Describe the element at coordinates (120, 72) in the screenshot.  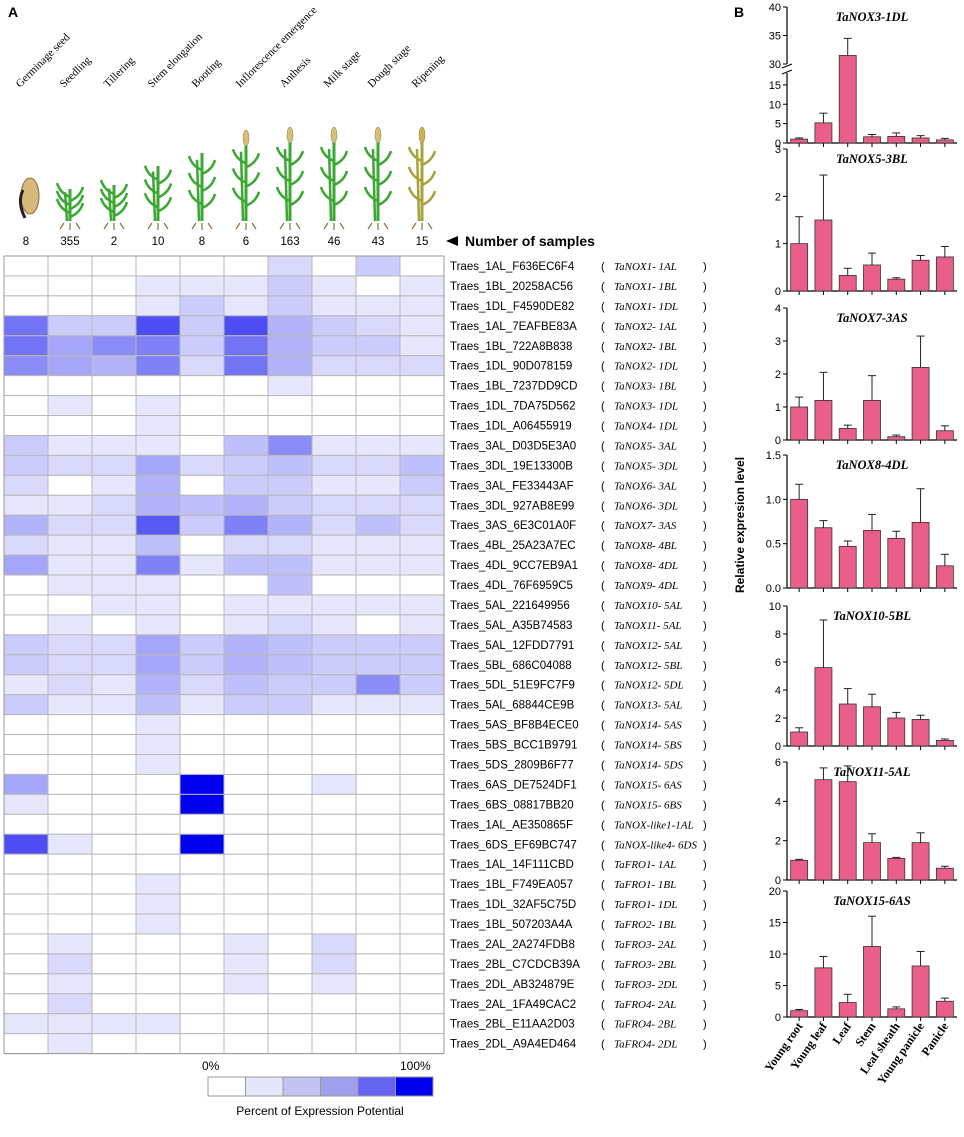
I see `stage-label: Tillering` at that location.